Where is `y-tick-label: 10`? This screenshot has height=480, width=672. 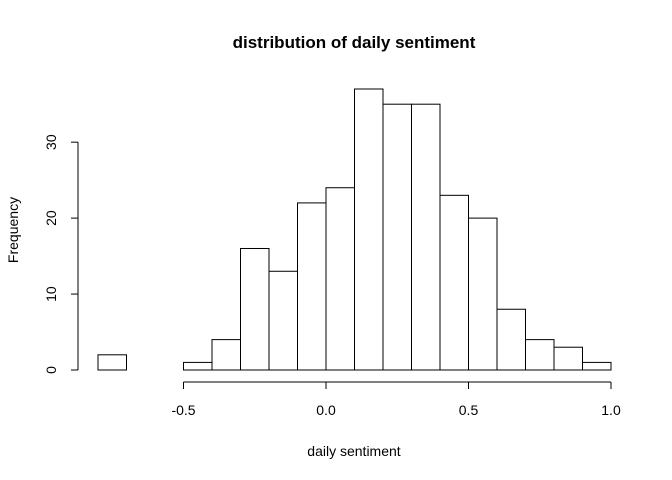
y-tick-label: 10 is located at coordinates (51, 294).